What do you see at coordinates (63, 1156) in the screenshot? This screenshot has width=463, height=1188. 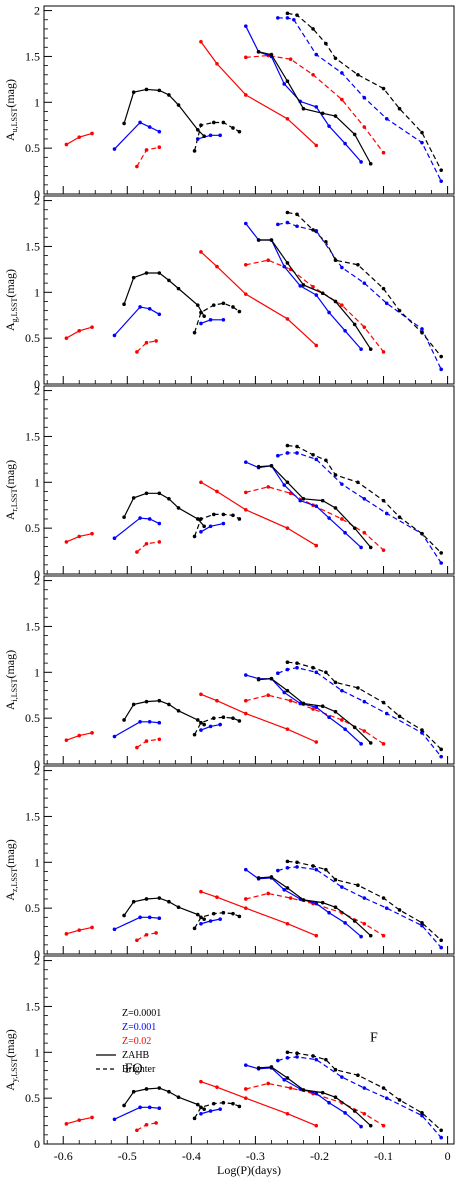 I see `x-tick-label: -0.6` at bounding box center [63, 1156].